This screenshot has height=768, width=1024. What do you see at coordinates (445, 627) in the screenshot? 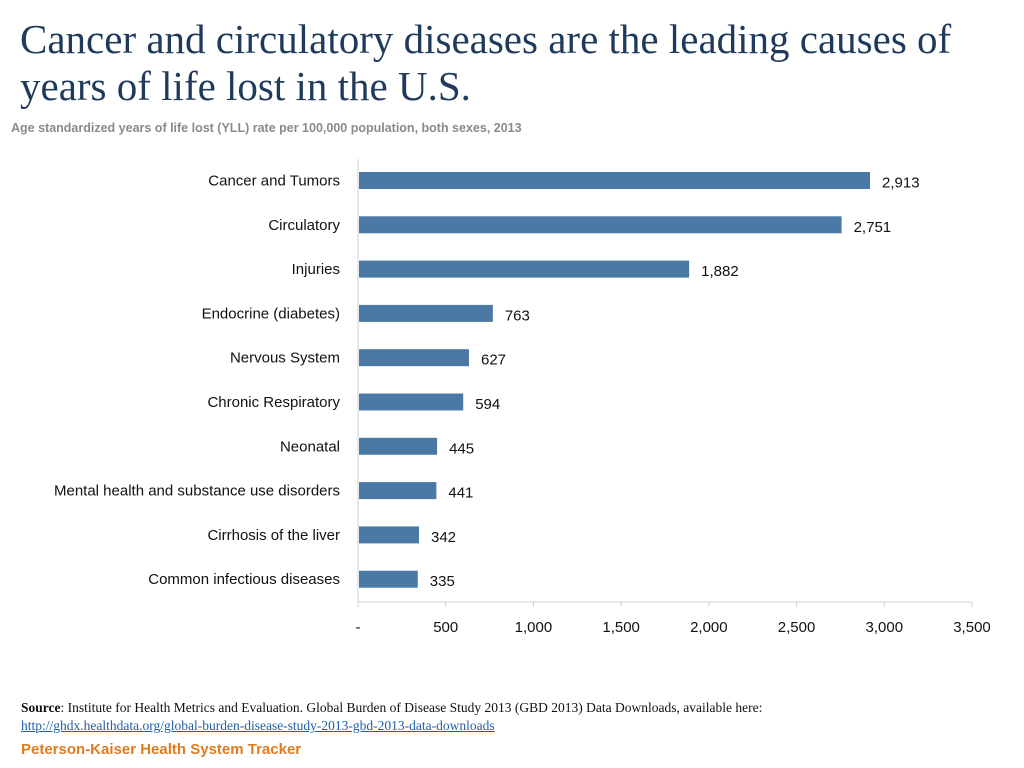
I see `x-tick-label: 500` at bounding box center [445, 627].